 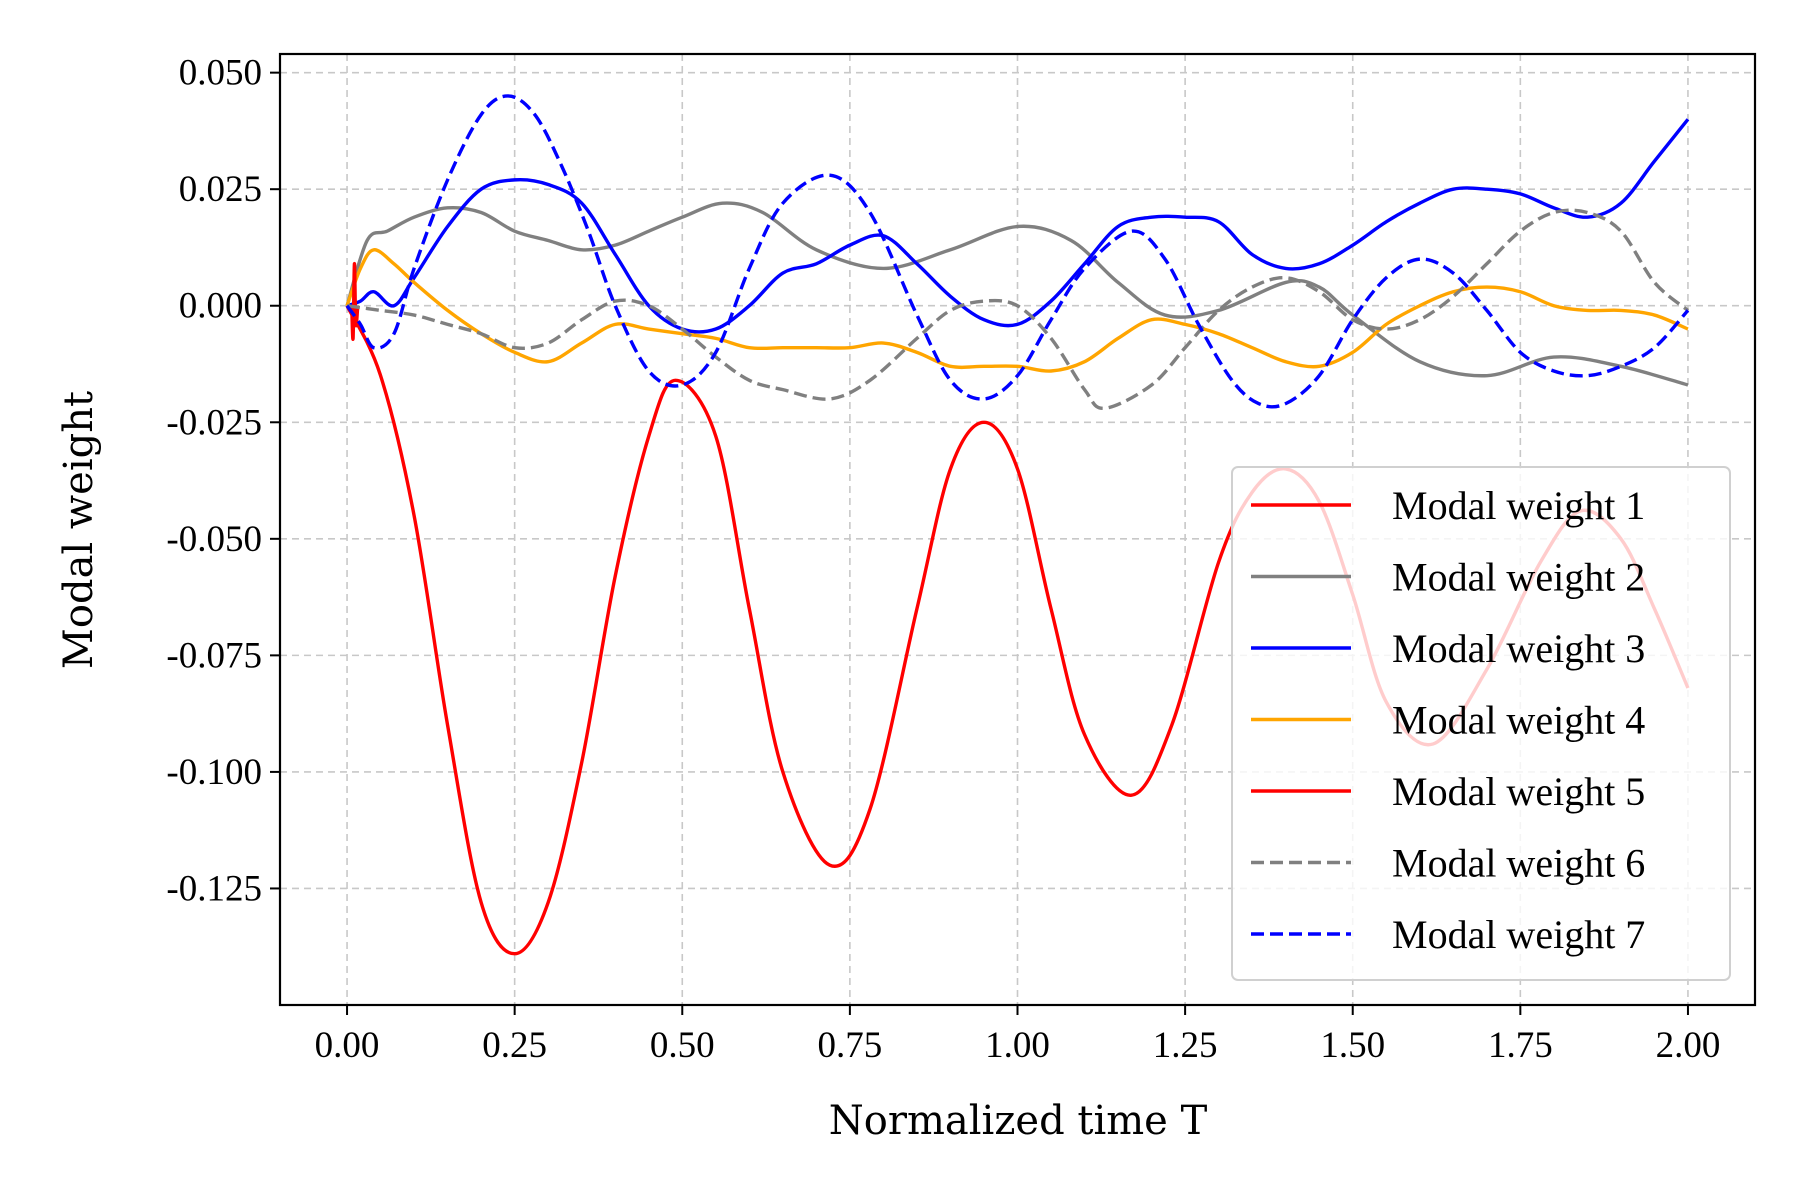 I want to click on y-tick-label: -0.050, so click(x=214, y=539).